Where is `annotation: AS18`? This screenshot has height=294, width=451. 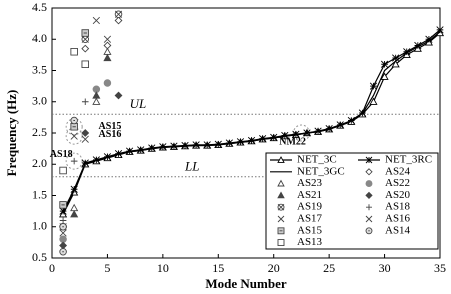
annotation: AS18 is located at coordinates (61, 154).